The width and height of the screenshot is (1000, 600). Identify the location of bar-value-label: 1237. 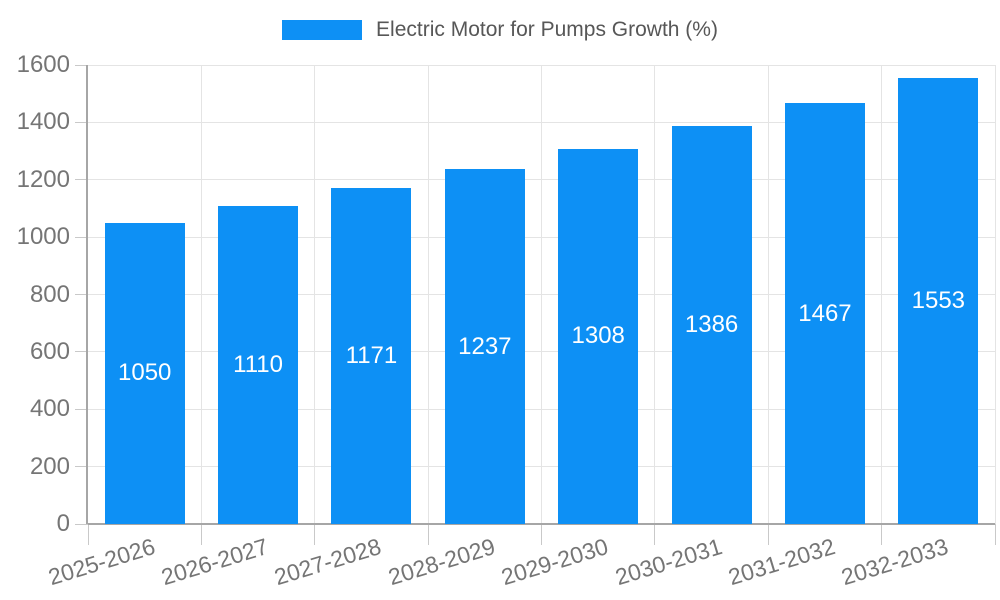
(485, 346).